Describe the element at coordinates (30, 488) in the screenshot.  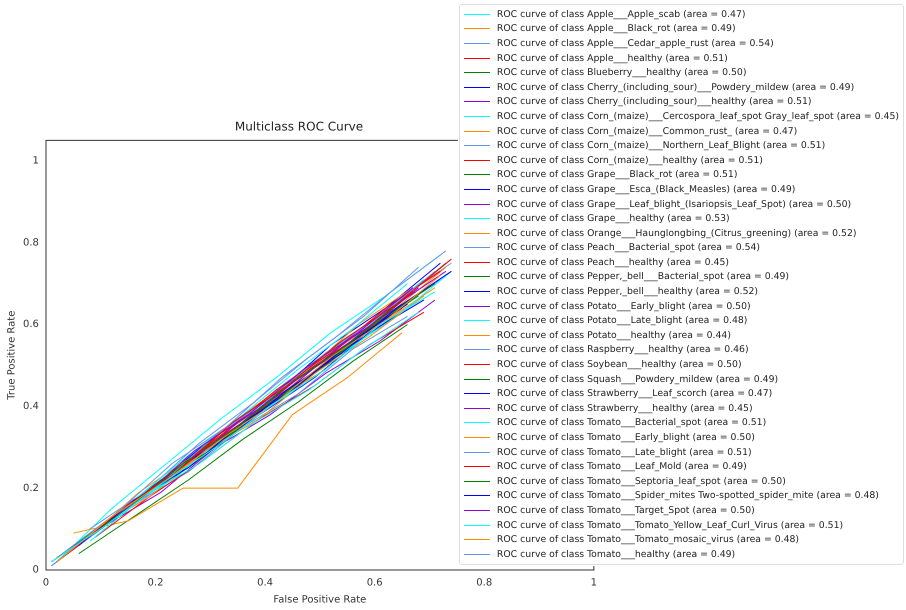
I see `y-tick-label: 0.2` at that location.